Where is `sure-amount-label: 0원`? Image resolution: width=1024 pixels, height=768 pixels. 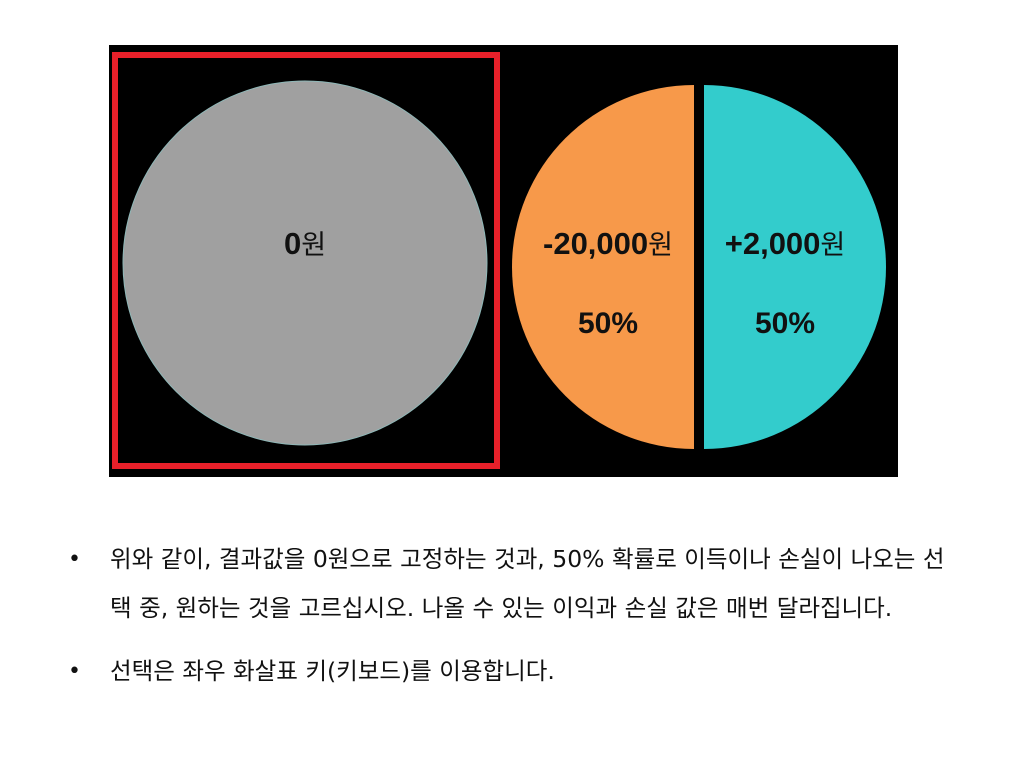 sure-amount-label: 0원 is located at coordinates (305, 243).